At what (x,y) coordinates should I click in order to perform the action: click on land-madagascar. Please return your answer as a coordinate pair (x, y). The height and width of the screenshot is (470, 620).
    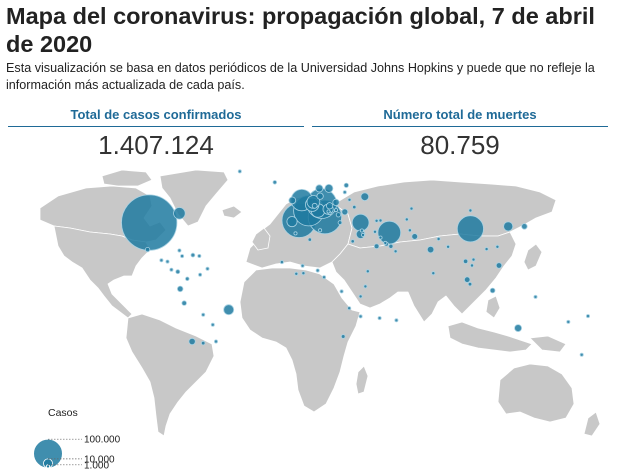
    Looking at the image, I should click on (362, 380).